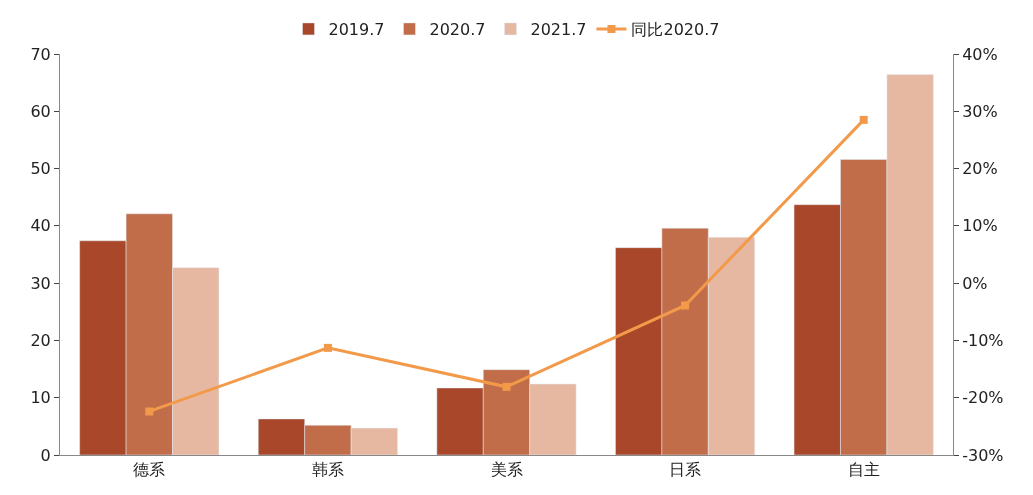 This screenshot has width=1033, height=495. Describe the element at coordinates (45, 455) in the screenshot. I see `y-tick-label: 0` at that location.